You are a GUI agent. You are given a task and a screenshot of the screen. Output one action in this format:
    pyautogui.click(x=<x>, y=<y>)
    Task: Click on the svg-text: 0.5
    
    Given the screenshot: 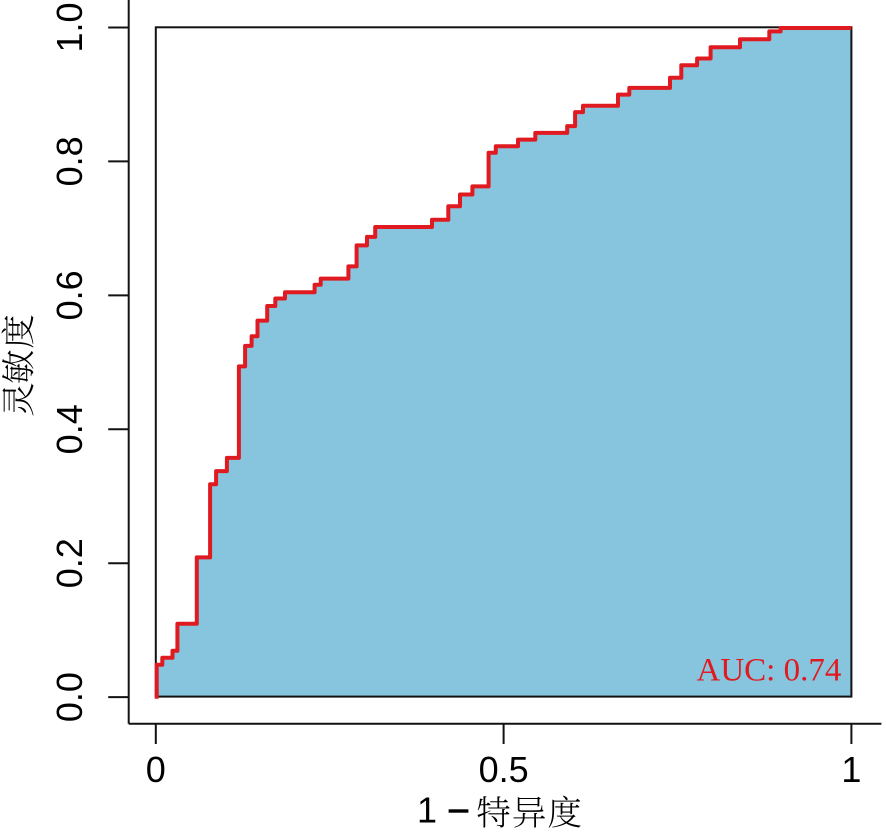 What is the action you would take?
    pyautogui.click(x=504, y=769)
    